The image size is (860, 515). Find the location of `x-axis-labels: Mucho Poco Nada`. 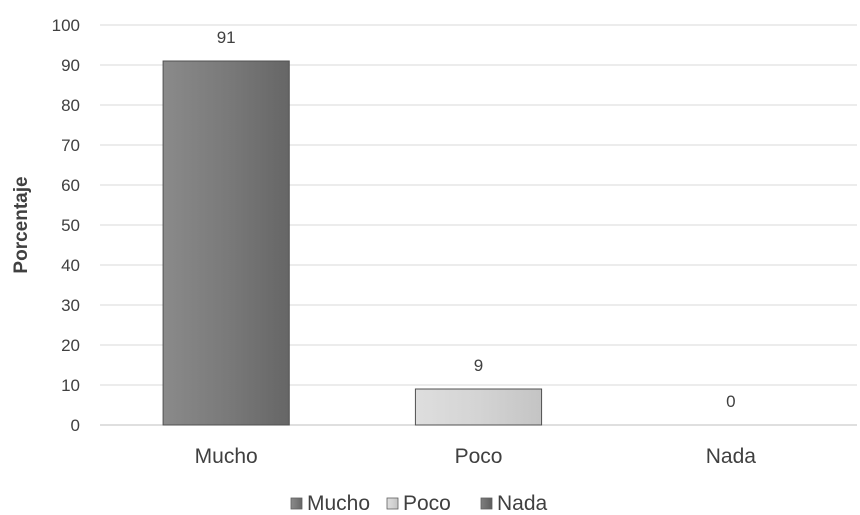

x-axis-labels: Mucho Poco Nada is located at coordinates (476, 456).